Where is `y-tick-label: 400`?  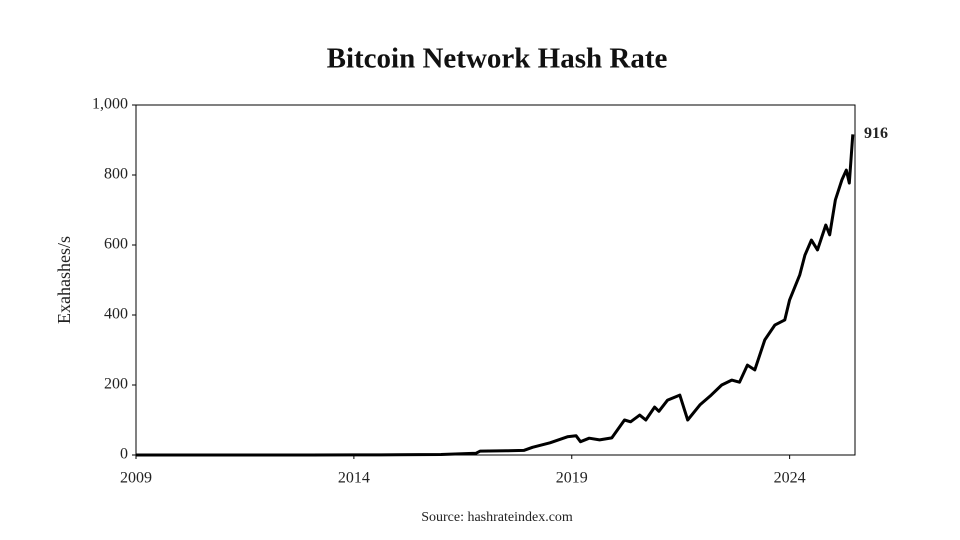 y-tick-label: 400 is located at coordinates (116, 314).